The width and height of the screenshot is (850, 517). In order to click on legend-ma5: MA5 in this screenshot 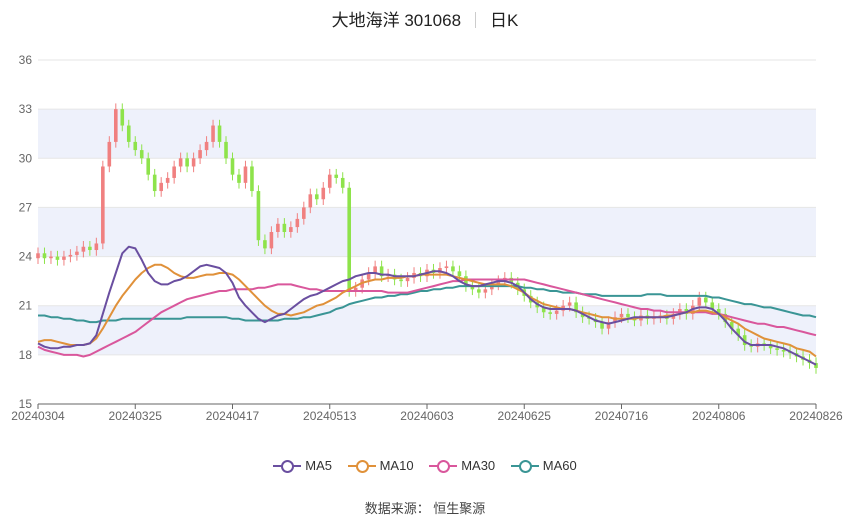, I will do `click(302, 465)`.